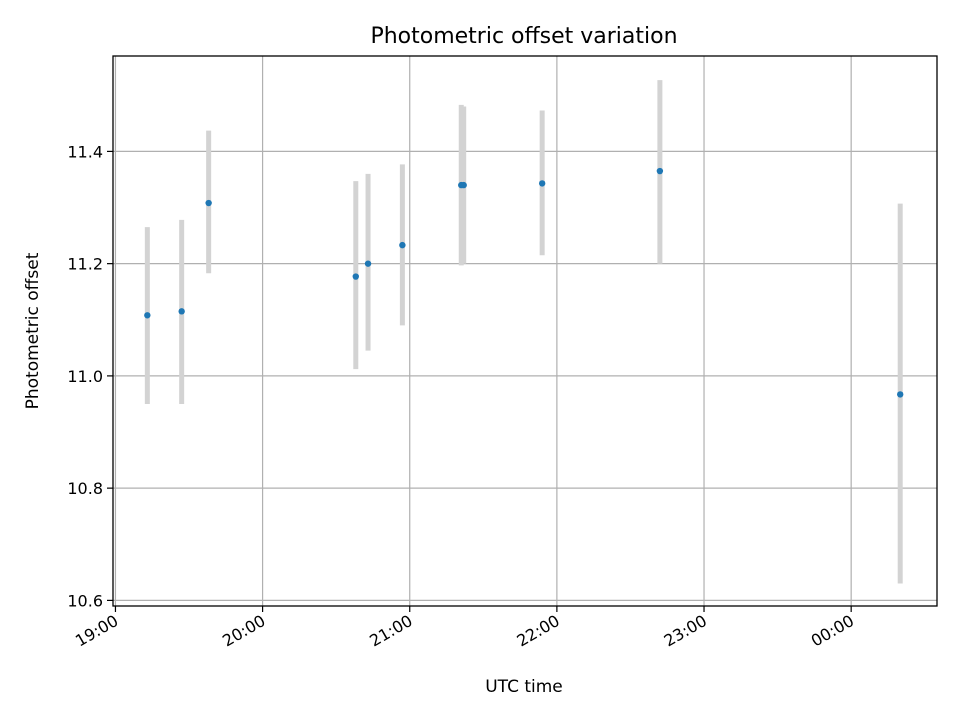 The image size is (960, 720). I want to click on x-tick-label: 23:00, so click(685, 631).